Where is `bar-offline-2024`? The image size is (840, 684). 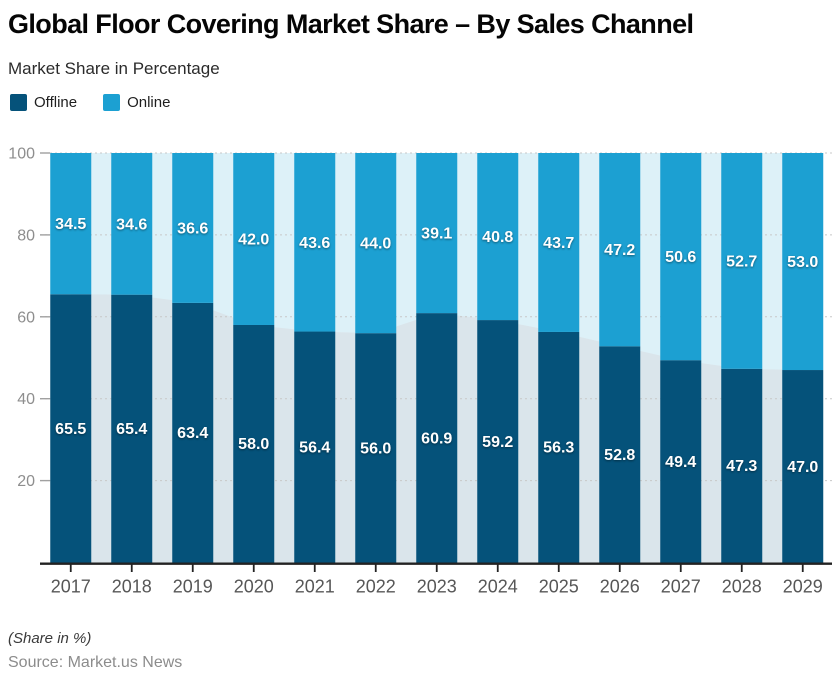
bar-offline-2024 is located at coordinates (498, 441).